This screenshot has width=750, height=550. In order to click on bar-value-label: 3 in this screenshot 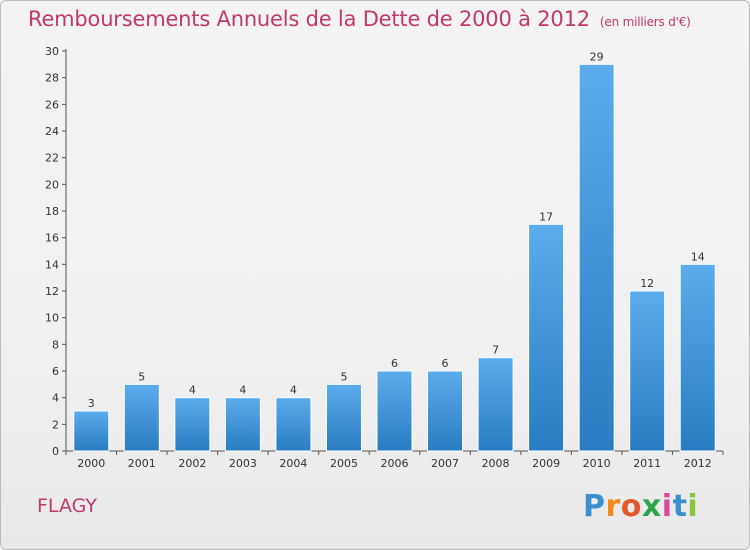, I will do `click(91, 403)`.